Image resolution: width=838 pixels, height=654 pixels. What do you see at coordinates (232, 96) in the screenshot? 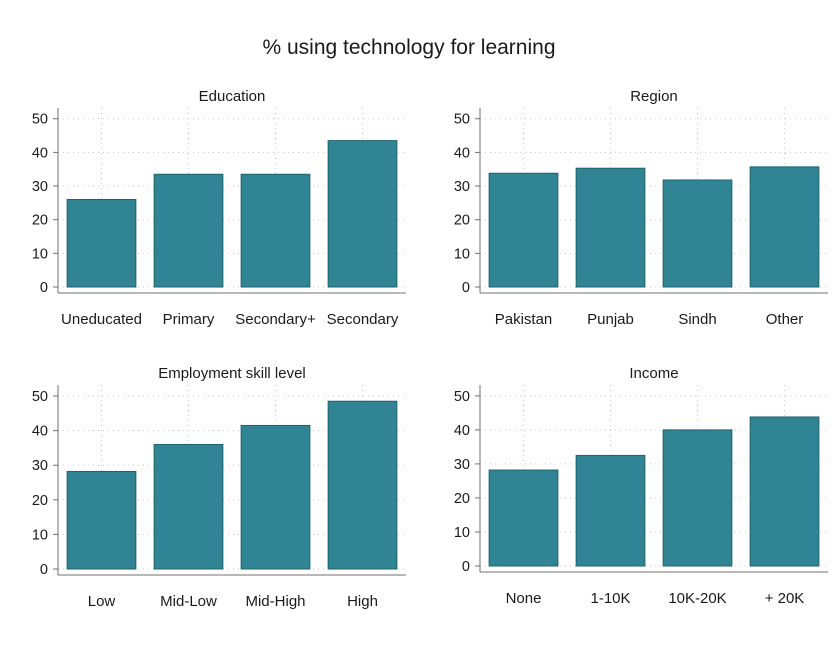
I see `panel-title: Education` at bounding box center [232, 96].